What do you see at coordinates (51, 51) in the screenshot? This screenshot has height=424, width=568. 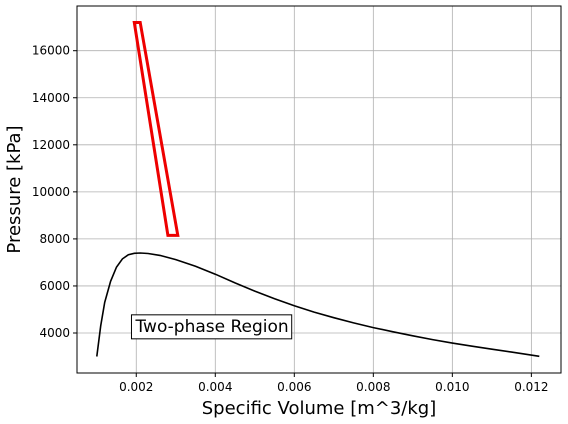 I see `y-tick-label: 16000` at bounding box center [51, 51].